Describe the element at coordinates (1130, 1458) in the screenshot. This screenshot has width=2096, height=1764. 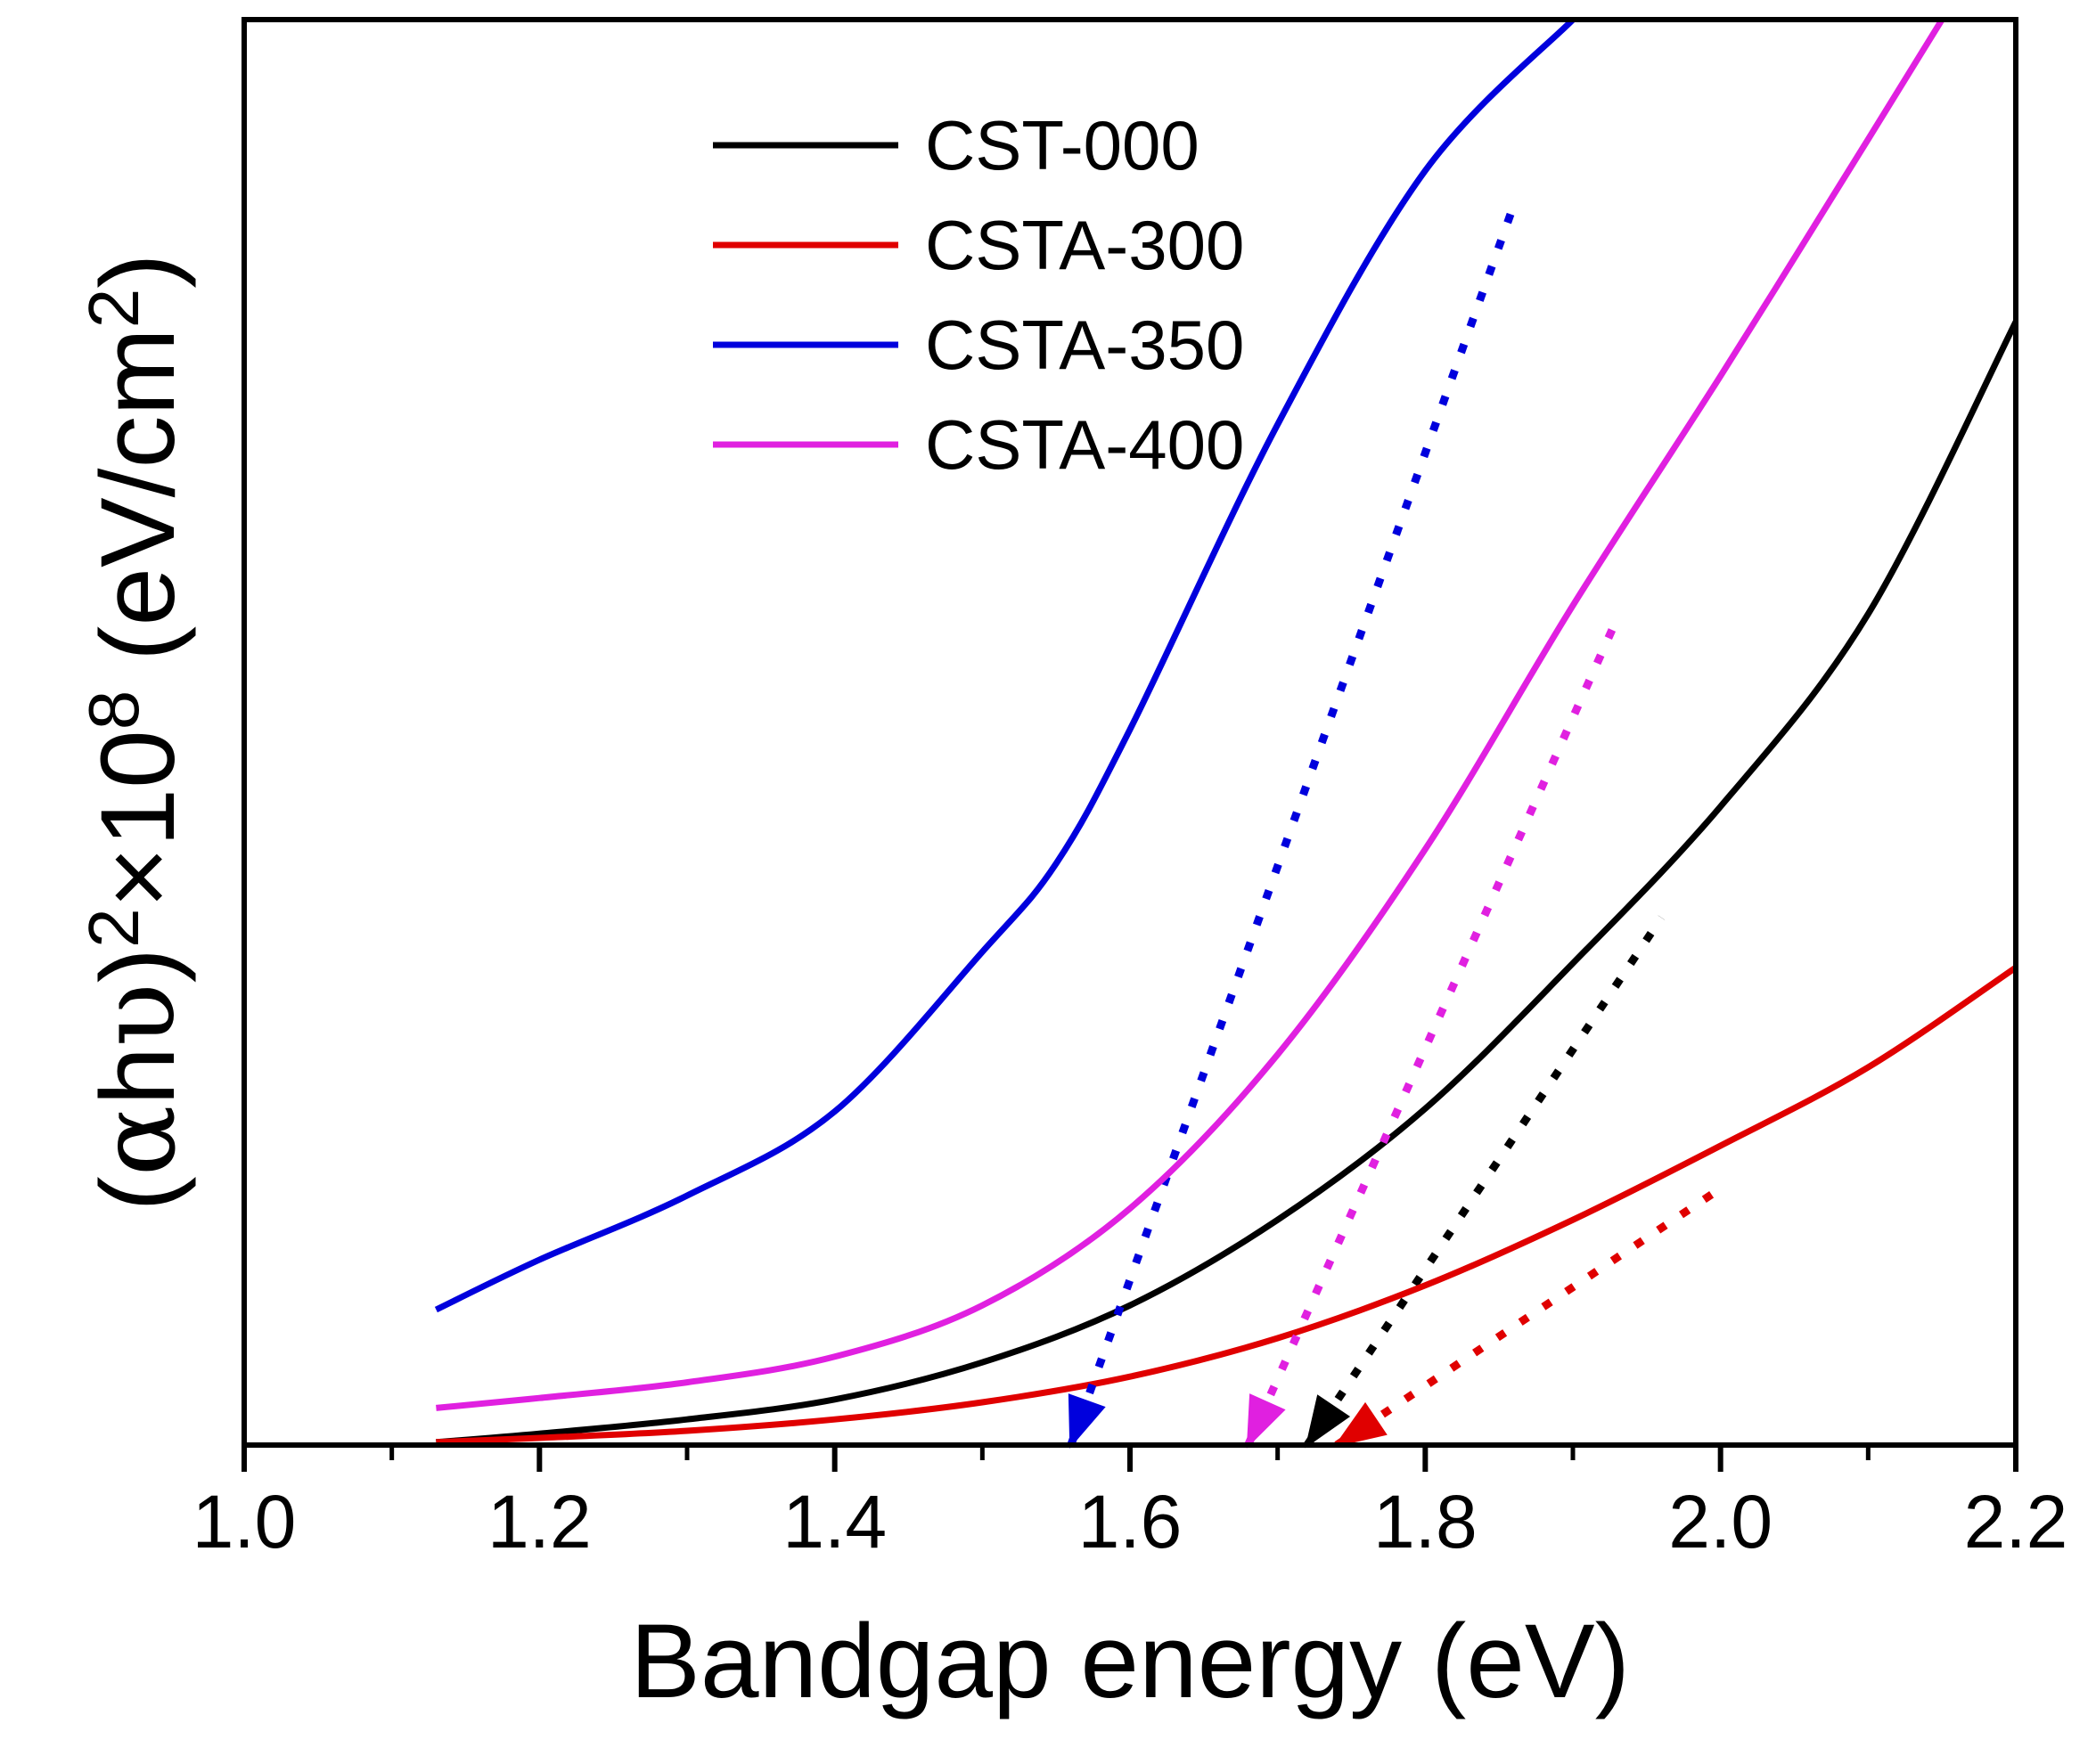
I see `x-axis-ticks` at that location.